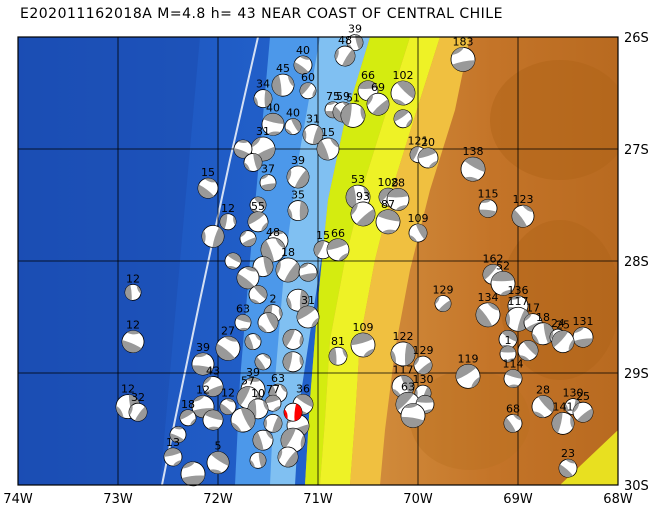 This screenshot has width=662, height=513. What do you see at coordinates (293, 412) in the screenshot?
I see `main-event-mechanism` at bounding box center [293, 412].